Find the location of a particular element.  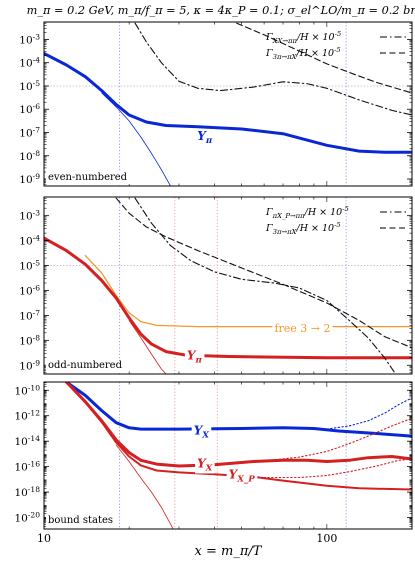

series-label: YX_P is located at coordinates (242, 475).